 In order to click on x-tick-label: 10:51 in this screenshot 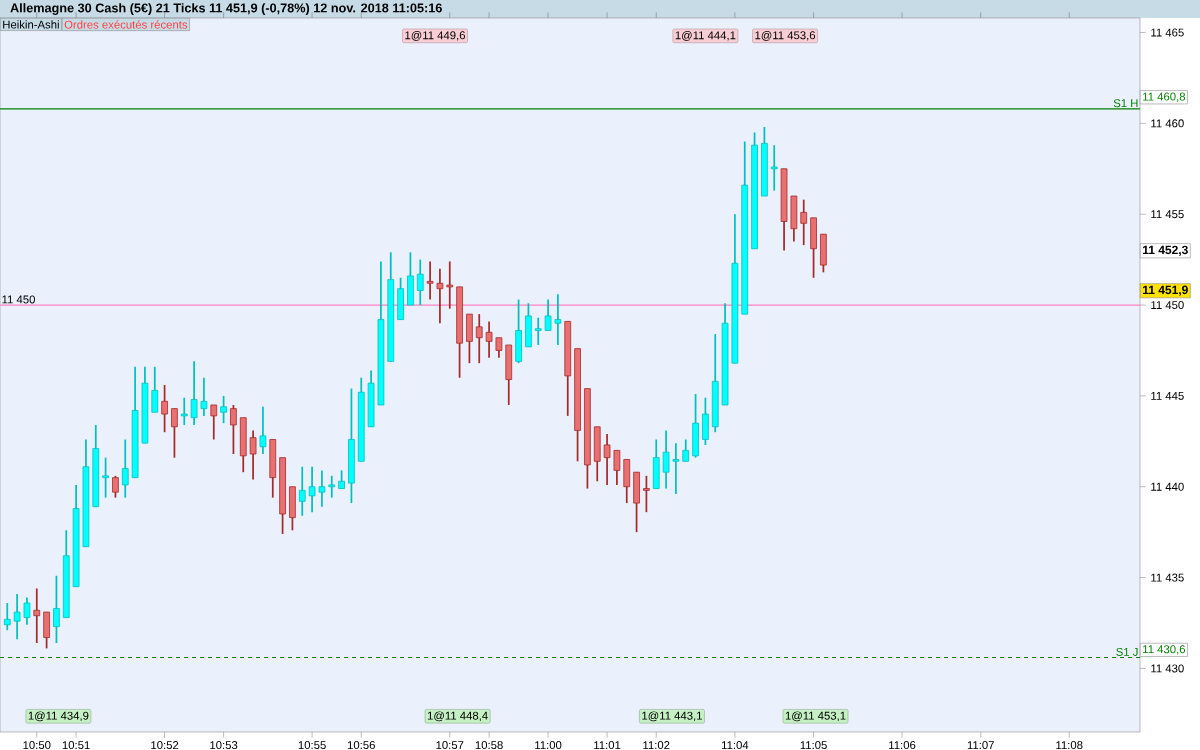, I will do `click(76, 745)`.